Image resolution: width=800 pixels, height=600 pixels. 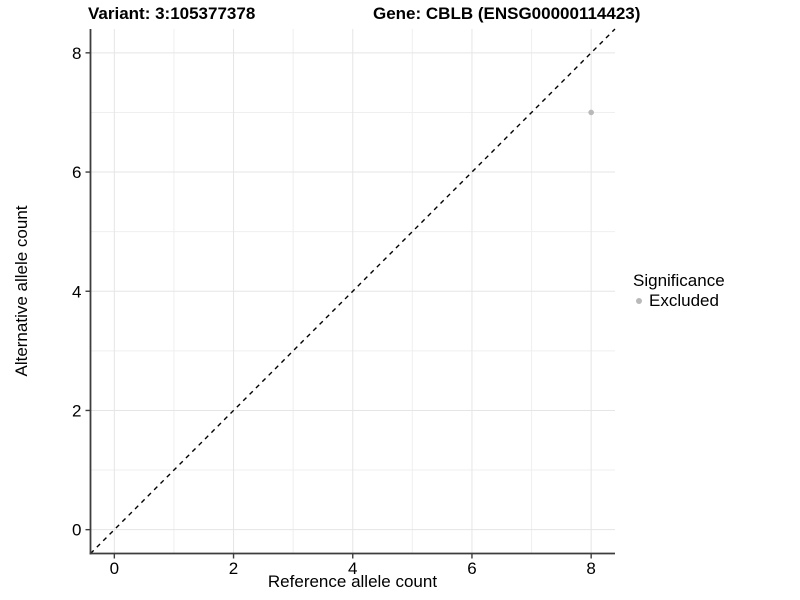 I want to click on y-tick-label: 2, so click(x=76, y=410).